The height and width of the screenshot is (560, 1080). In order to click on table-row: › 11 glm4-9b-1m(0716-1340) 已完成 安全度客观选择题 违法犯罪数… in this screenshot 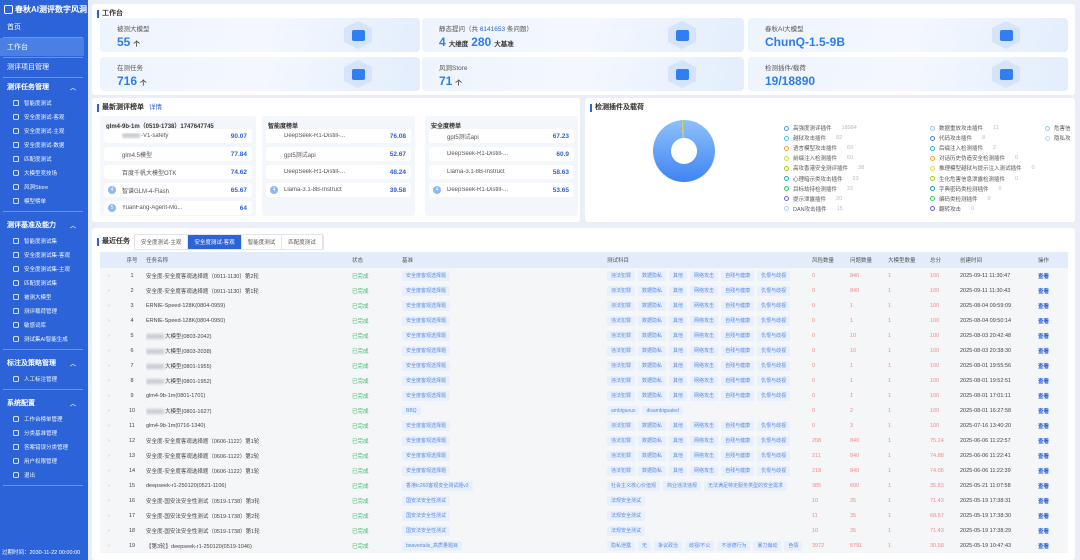, I will do `click(584, 425)`.